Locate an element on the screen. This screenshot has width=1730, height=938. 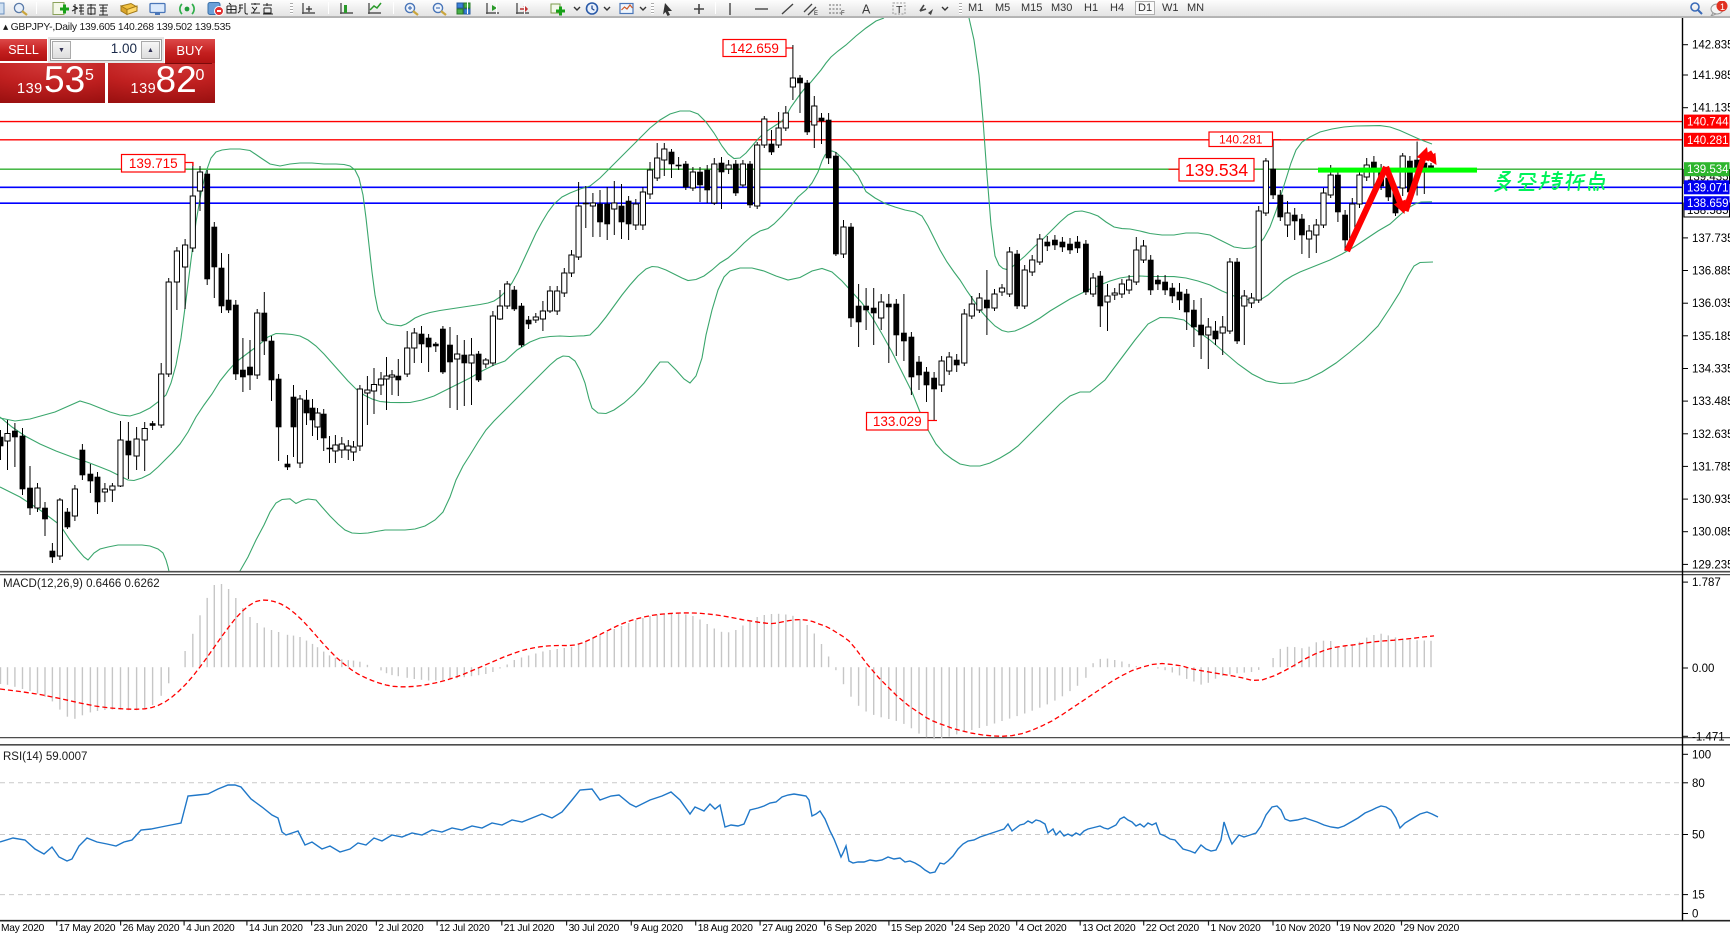
svg-text: 1.787 is located at coordinates (1706, 583).